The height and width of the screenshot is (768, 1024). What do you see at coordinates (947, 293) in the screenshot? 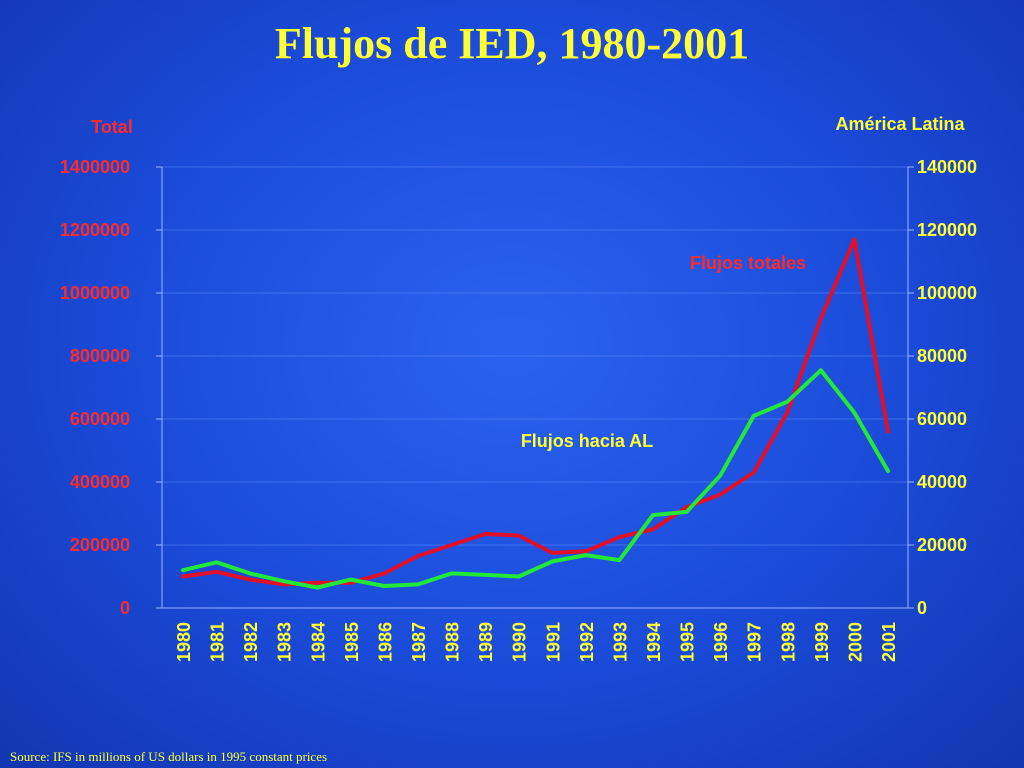
I see `right-tick-label: 100000` at bounding box center [947, 293].